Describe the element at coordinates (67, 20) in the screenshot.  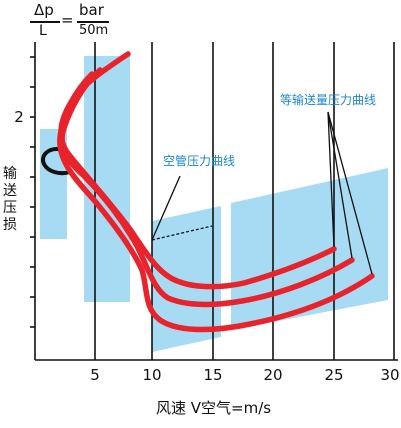
I see `formula-equals: =` at that location.